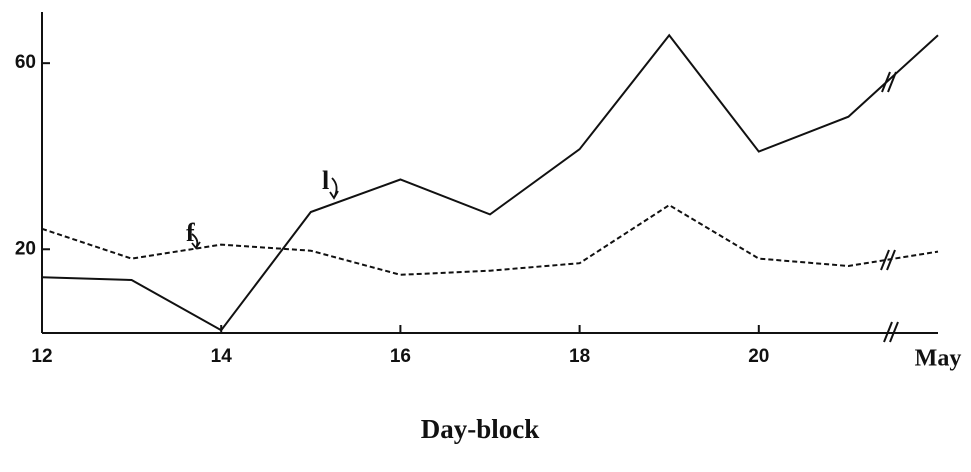  I want to click on x-axis-end-label: May, so click(938, 359).